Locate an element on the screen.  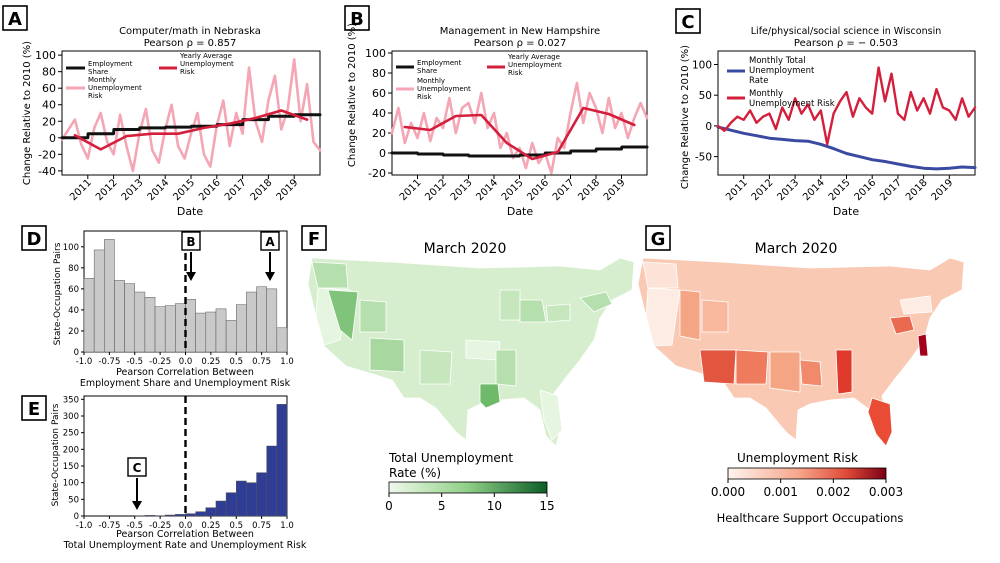
panel-f-title: March 2020 is located at coordinates (465, 249).